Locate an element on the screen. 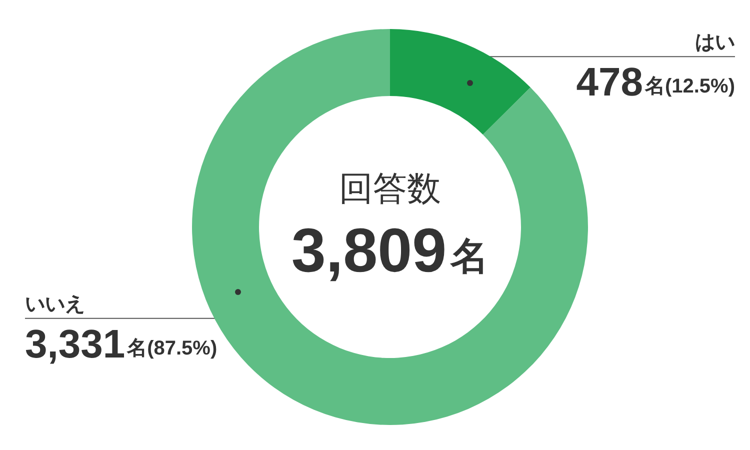 This screenshot has width=750, height=450. slice-label: はい is located at coordinates (715, 43).